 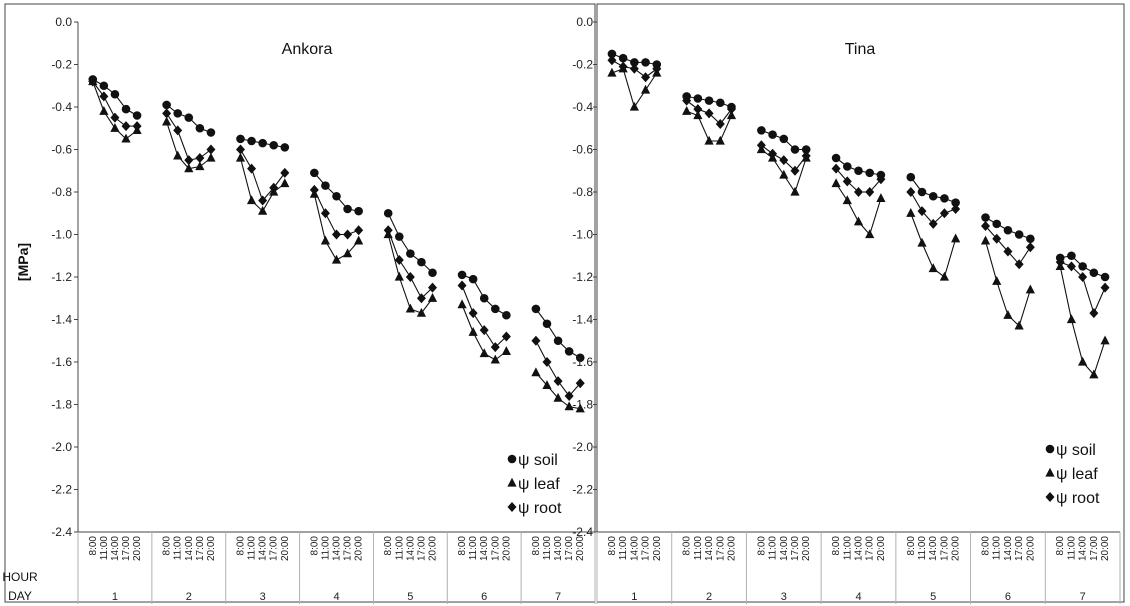 I want to click on y-axis-label: [MPa], so click(x=23, y=262).